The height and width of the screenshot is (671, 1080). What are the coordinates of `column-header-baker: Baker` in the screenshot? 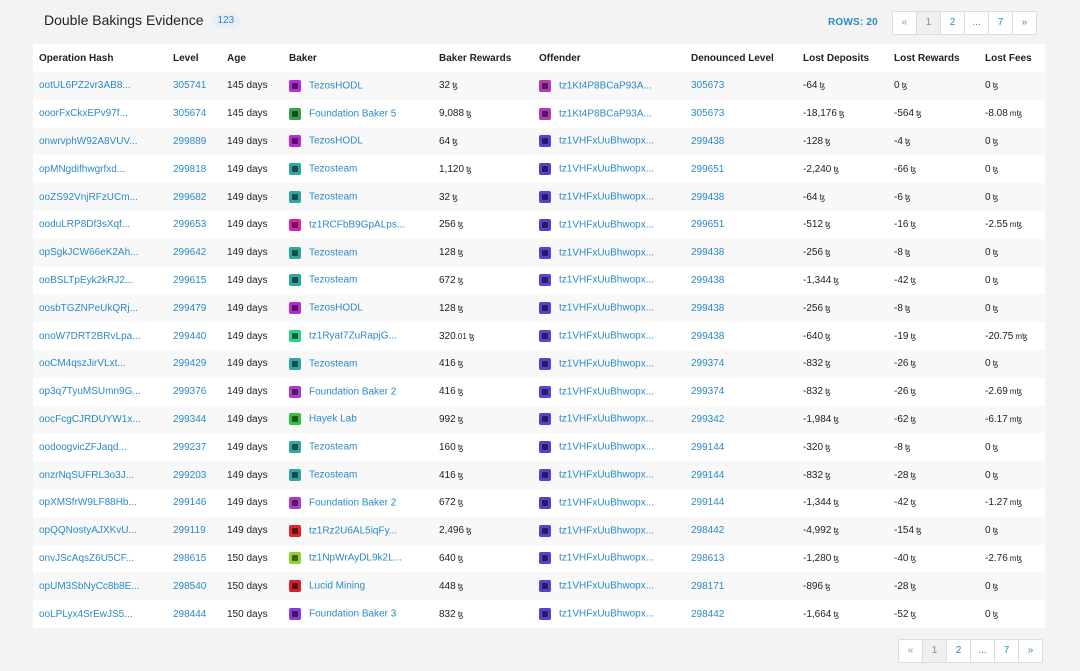 It's located at (358, 58).